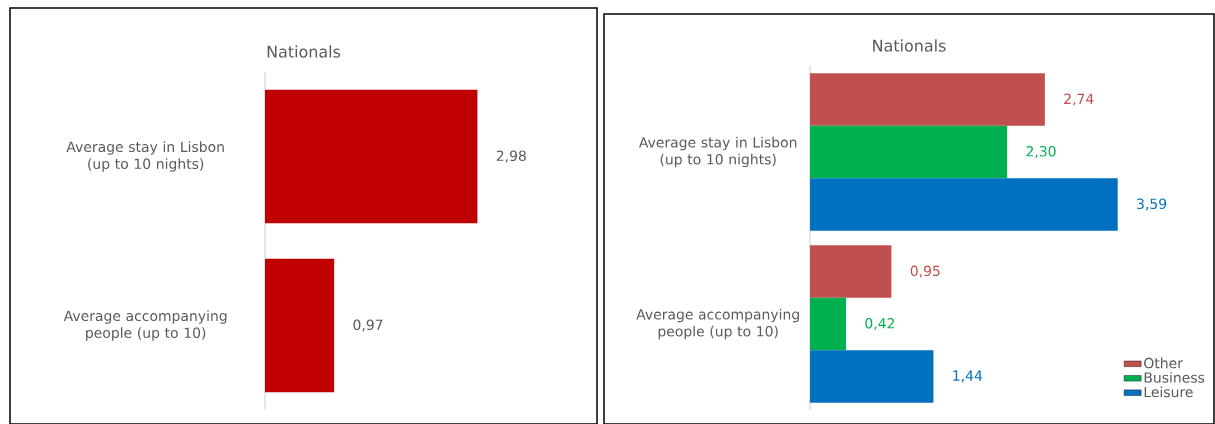 The image size is (1215, 424). What do you see at coordinates (368, 325) in the screenshot?
I see `data-label: 0,97` at bounding box center [368, 325].